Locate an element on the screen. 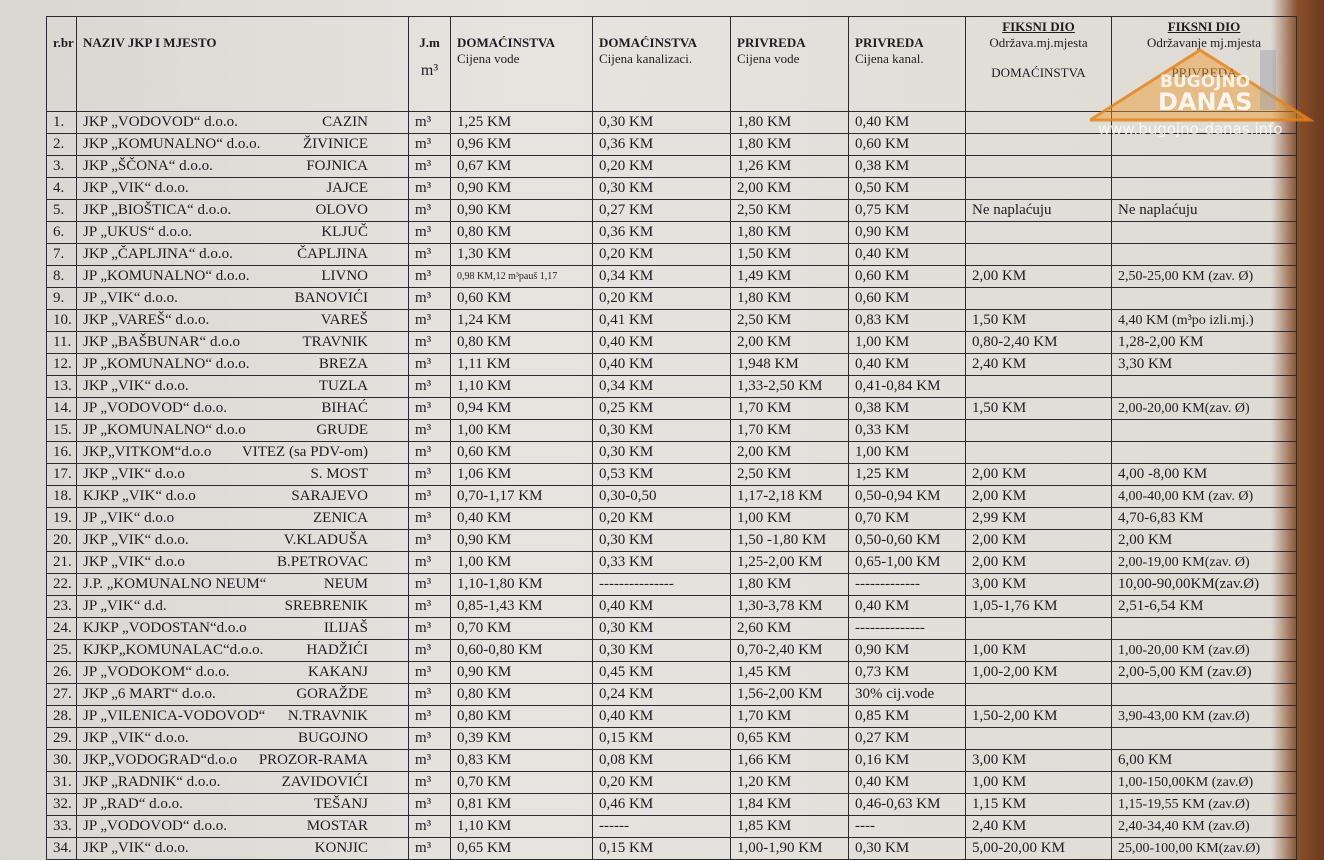  price-cell: 0,16 KM is located at coordinates (907, 760).